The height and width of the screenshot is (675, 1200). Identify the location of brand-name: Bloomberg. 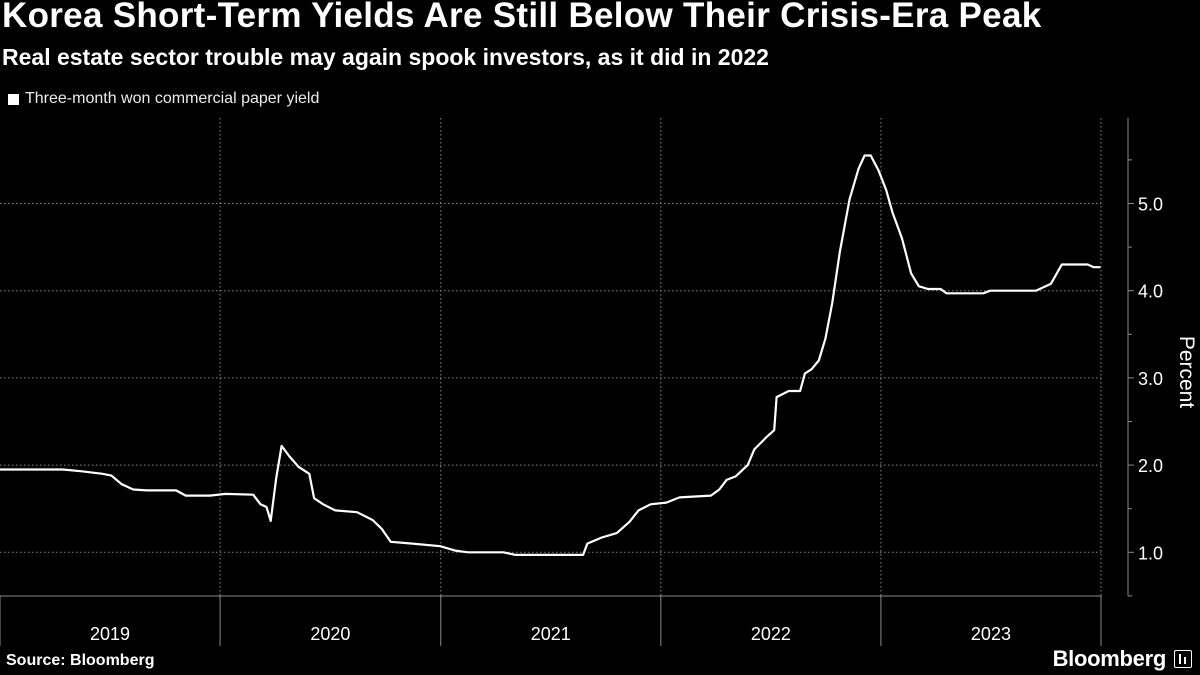
(1109, 658).